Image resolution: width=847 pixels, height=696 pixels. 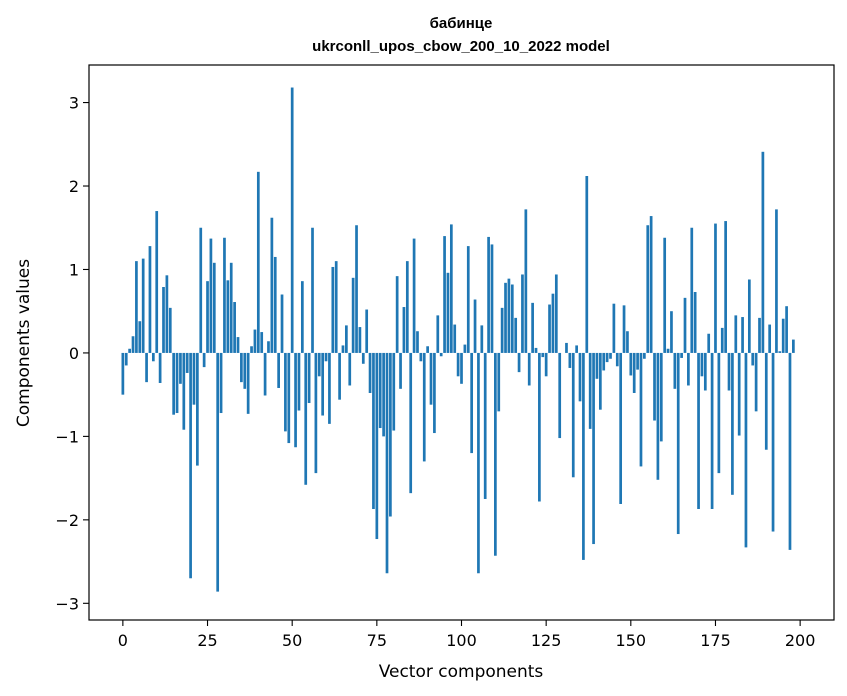 What do you see at coordinates (24, 343) in the screenshot?
I see `y-axis-label: Components values` at bounding box center [24, 343].